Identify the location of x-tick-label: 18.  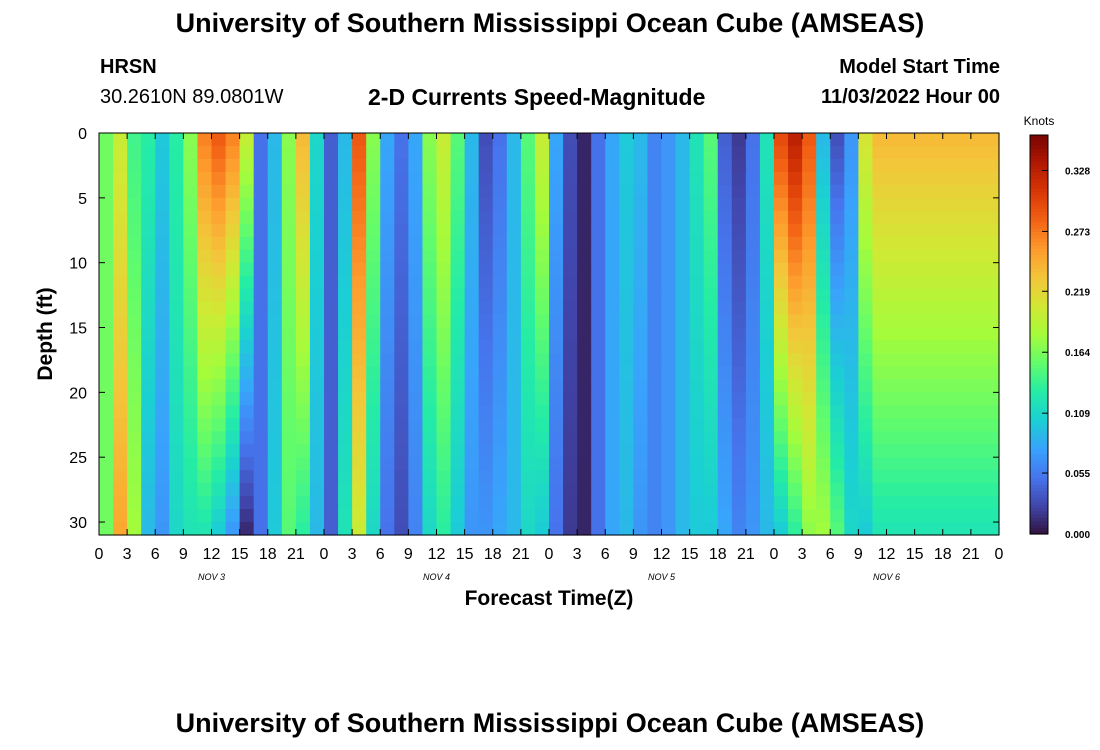
(718, 554).